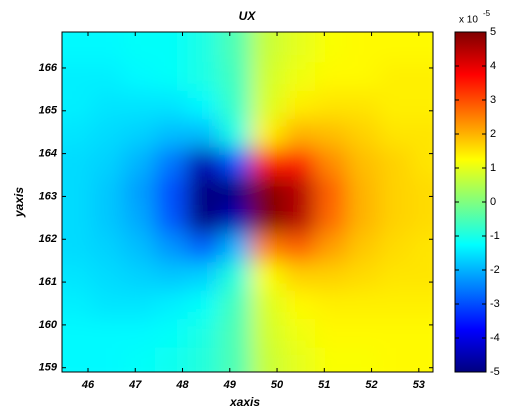  Describe the element at coordinates (493, 66) in the screenshot. I see `colorbar-tick-label: 4` at that location.